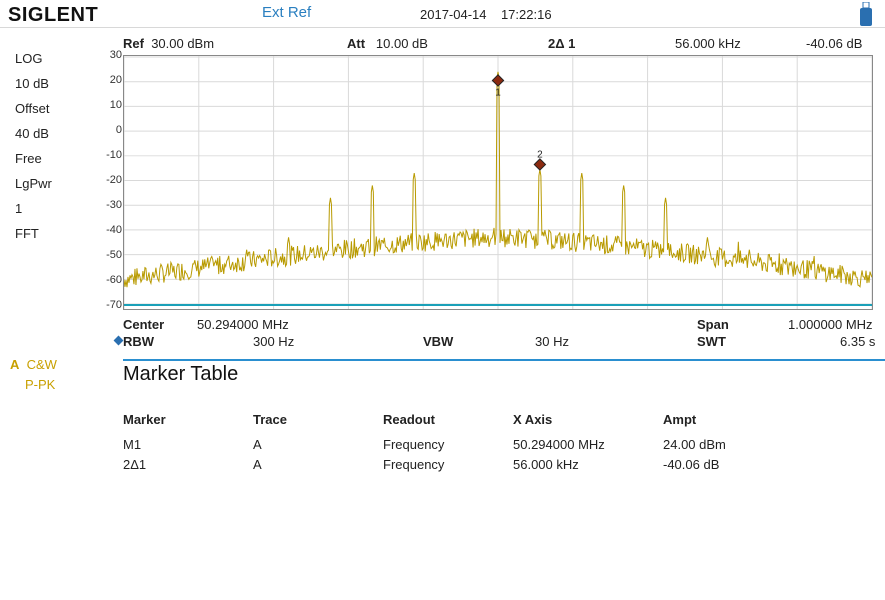 This screenshot has height=600, width=885. What do you see at coordinates (32, 108) in the screenshot?
I see `side-panel-item: Offset` at bounding box center [32, 108].